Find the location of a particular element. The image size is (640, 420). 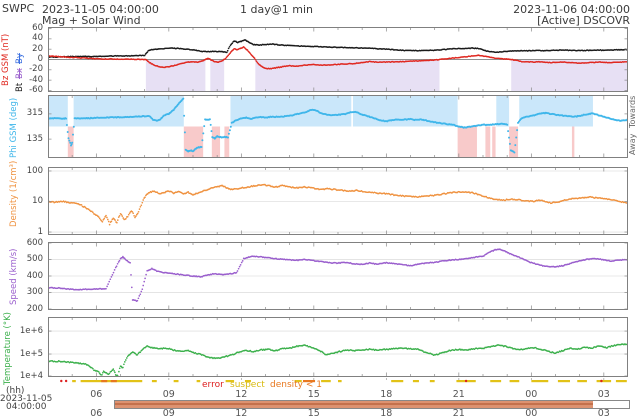

plot-start-time: 2023-11-05 04:00:00 is located at coordinates (100, 9).